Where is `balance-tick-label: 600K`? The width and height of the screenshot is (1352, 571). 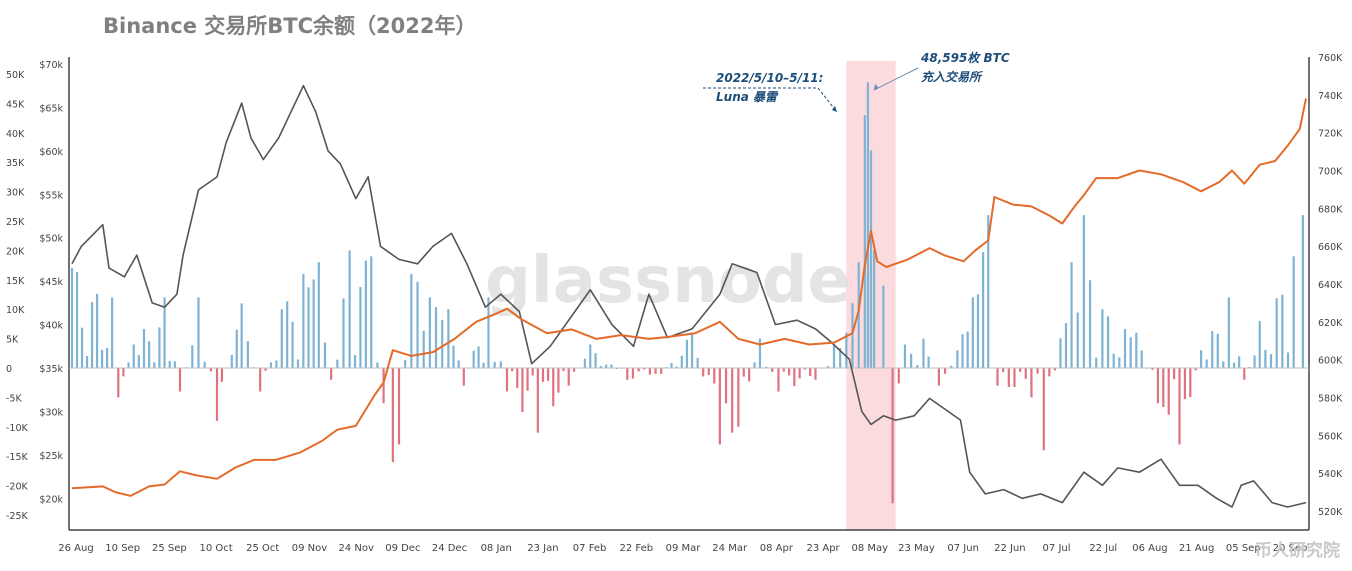
balance-tick-label: 600K is located at coordinates (1330, 361).